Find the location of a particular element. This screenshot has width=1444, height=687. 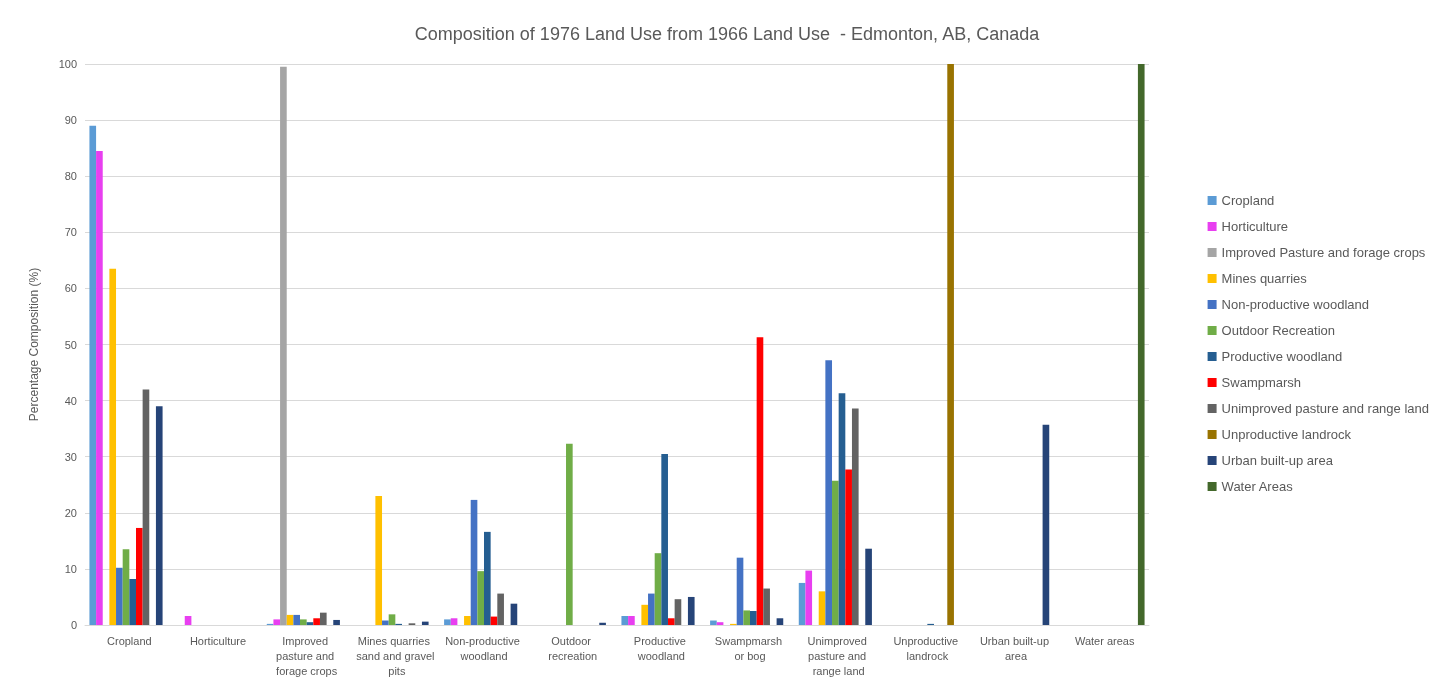

x-tick-label: Cropland is located at coordinates (129, 640).